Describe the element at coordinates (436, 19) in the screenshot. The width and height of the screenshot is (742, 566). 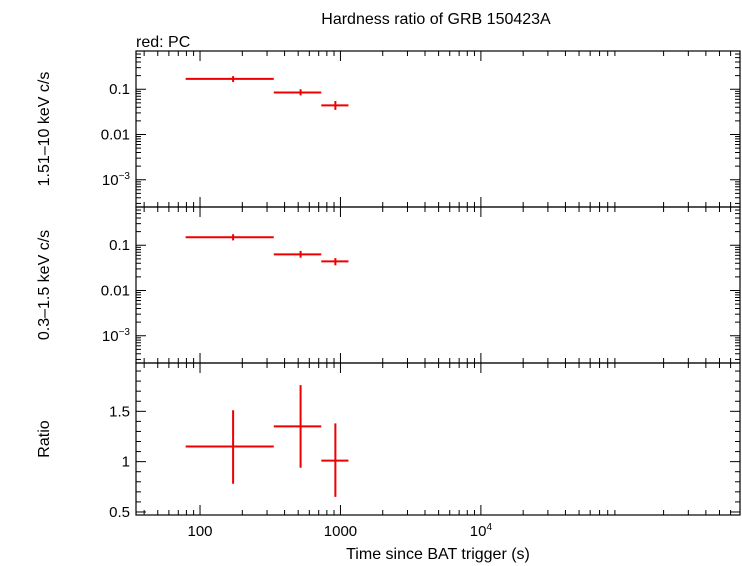
I see `chart-title: Hardness ratio of GRB 150423A` at that location.